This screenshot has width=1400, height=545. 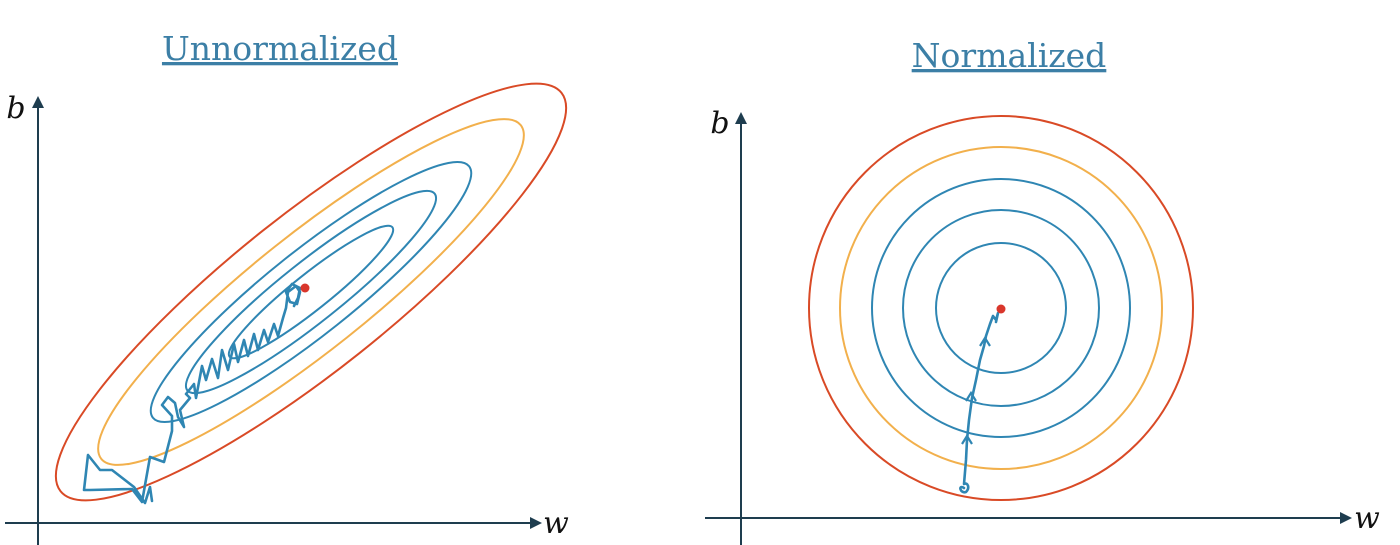 What do you see at coordinates (1009, 55) in the screenshot?
I see `panel-title-normalized: Normalized` at bounding box center [1009, 55].